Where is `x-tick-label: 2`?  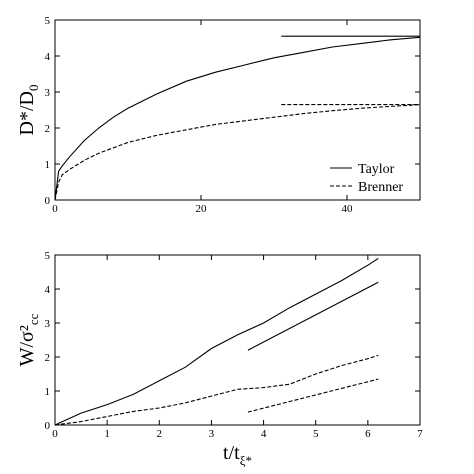 x-tick-label: 2 is located at coordinates (160, 434).